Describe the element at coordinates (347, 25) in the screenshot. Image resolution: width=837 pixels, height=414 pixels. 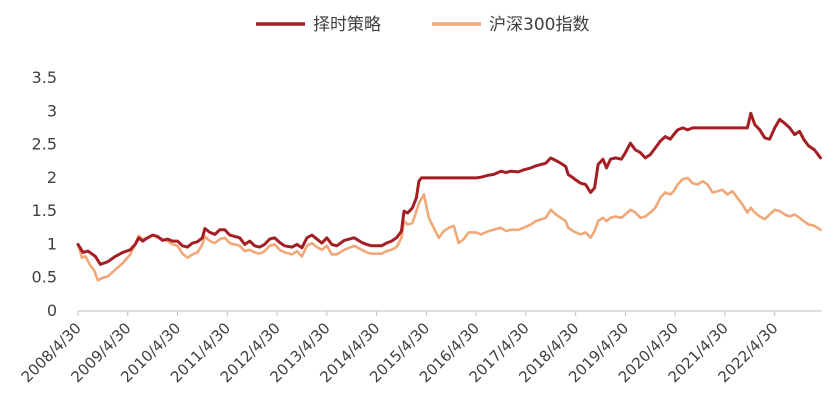
I see `legend-label-strategy: 择时策略` at that location.